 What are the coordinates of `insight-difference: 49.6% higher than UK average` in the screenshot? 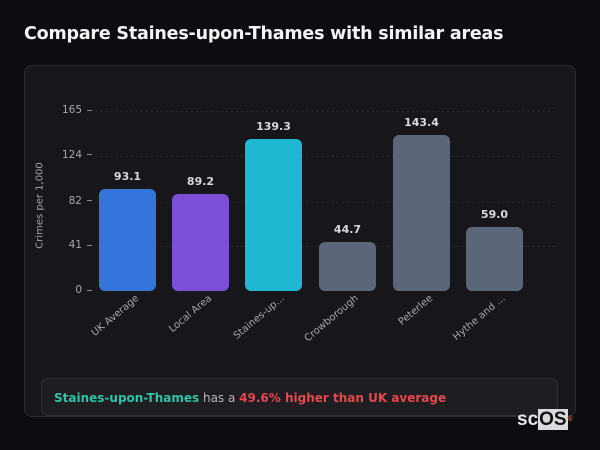 It's located at (343, 398).